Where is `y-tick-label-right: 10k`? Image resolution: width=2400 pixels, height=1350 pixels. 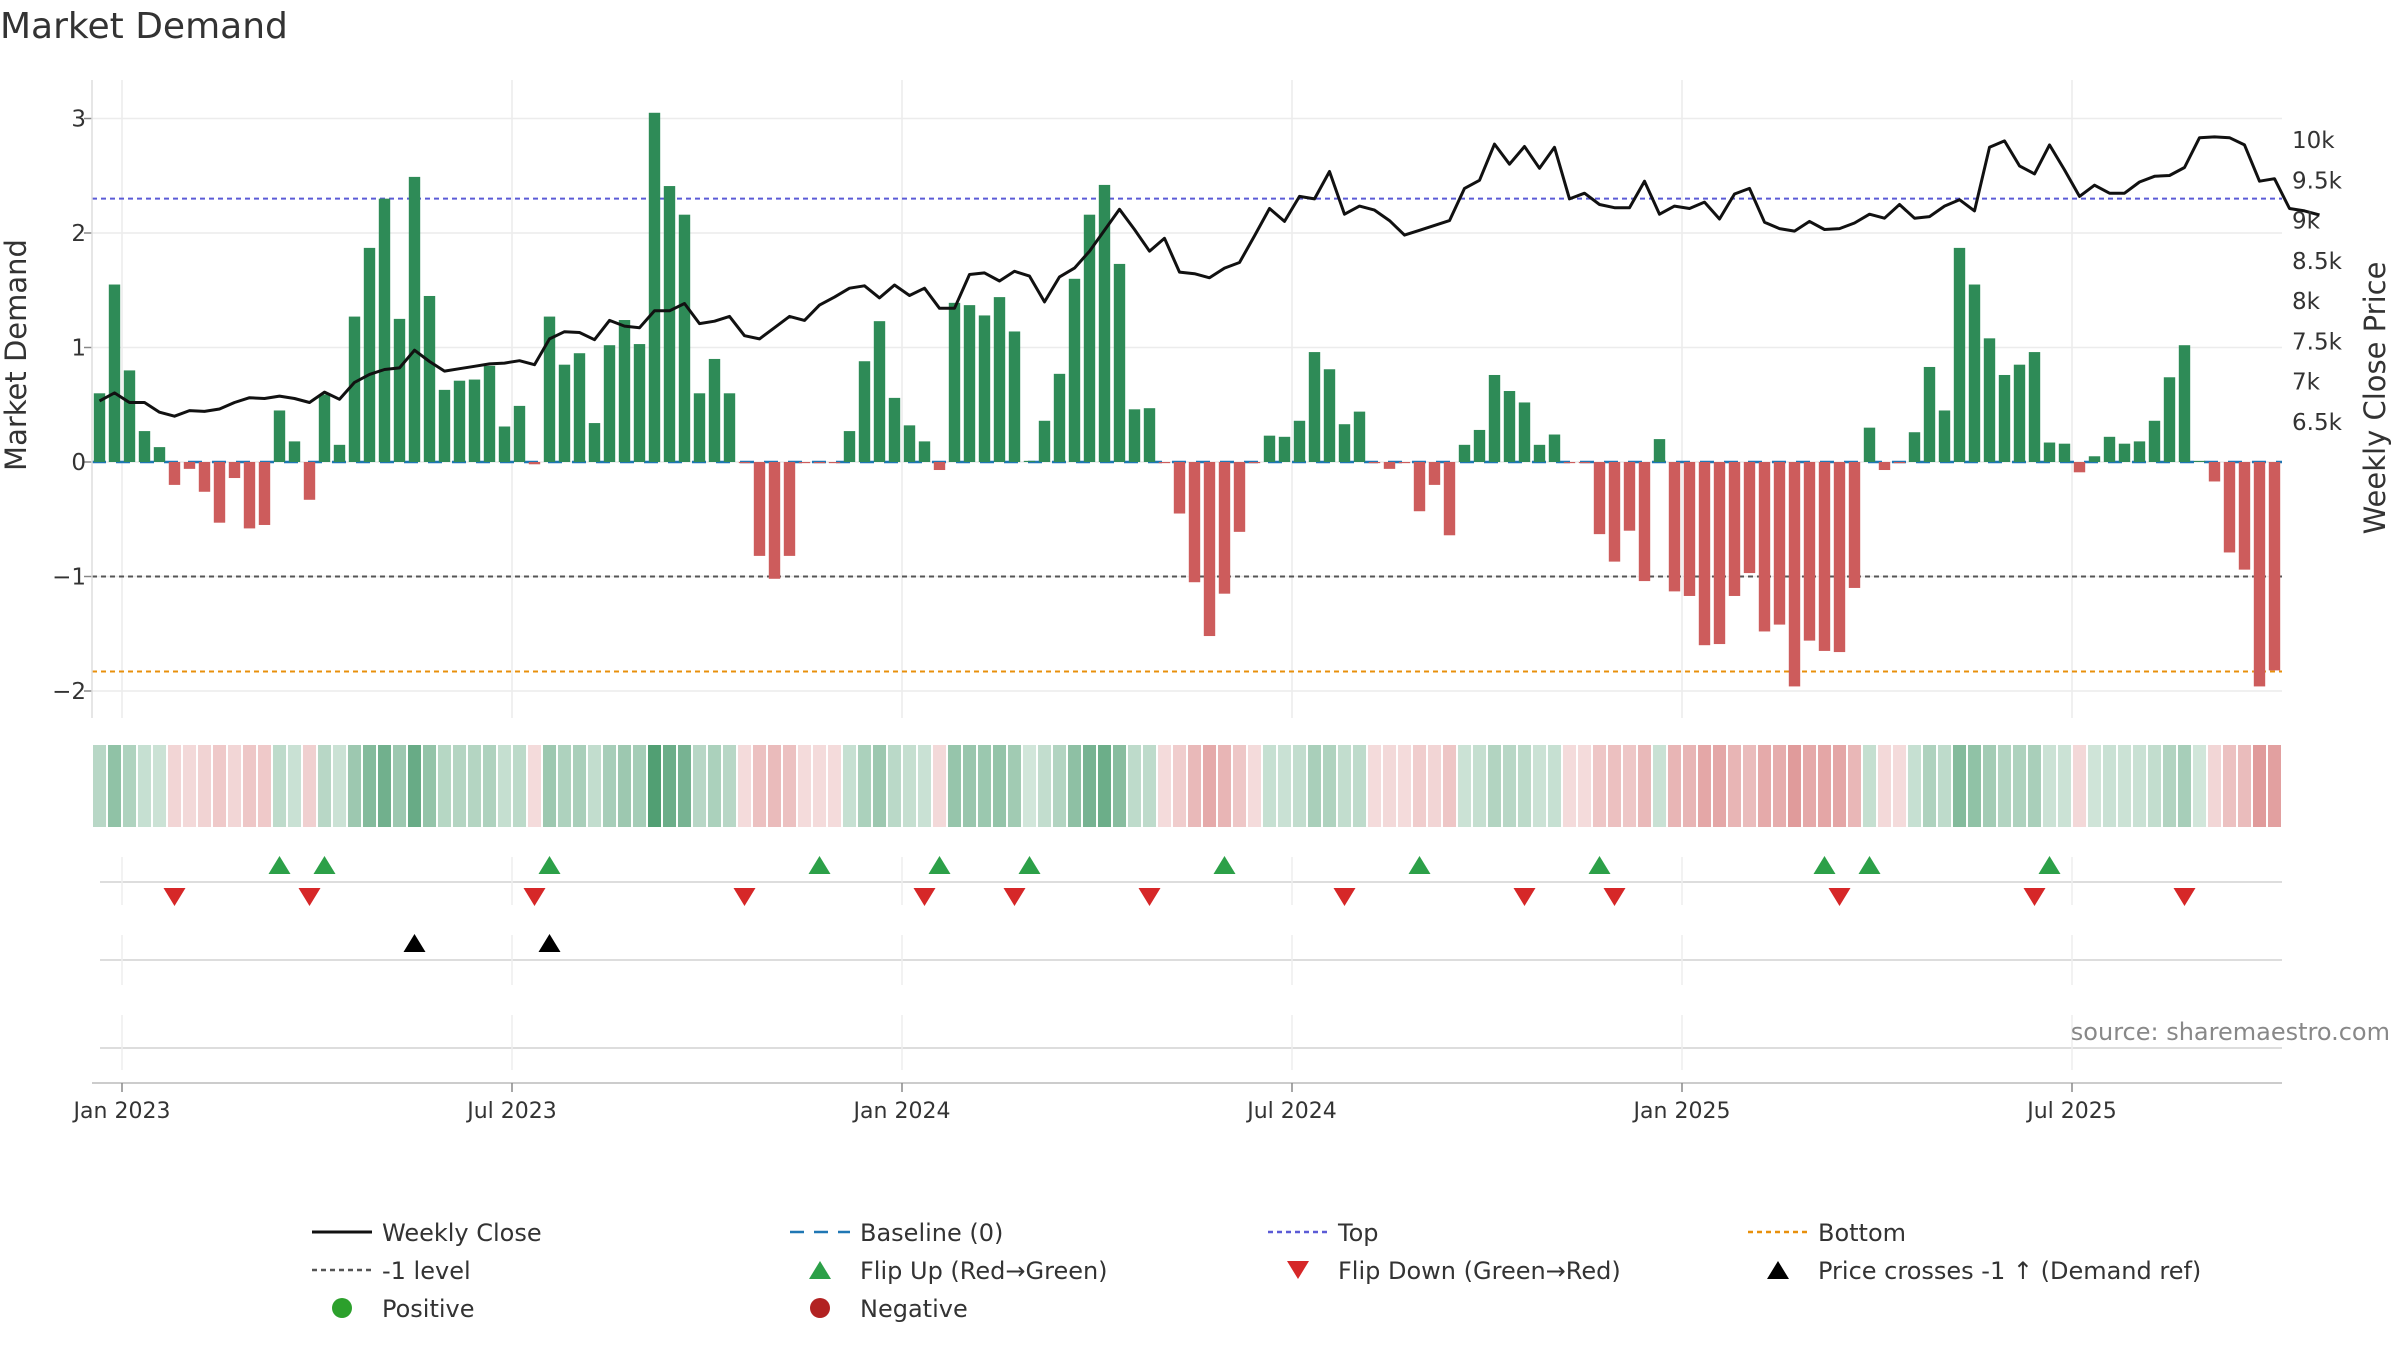 y-tick-label-right: 10k is located at coordinates (2313, 141).